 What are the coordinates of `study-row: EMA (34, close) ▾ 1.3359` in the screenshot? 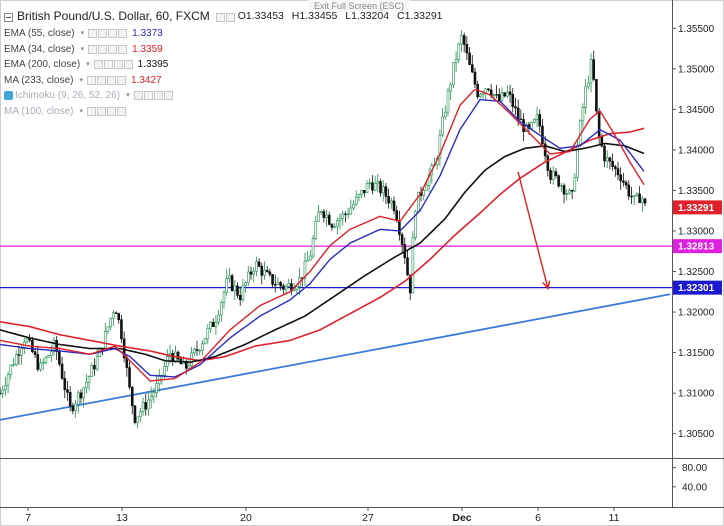 It's located at (226, 50).